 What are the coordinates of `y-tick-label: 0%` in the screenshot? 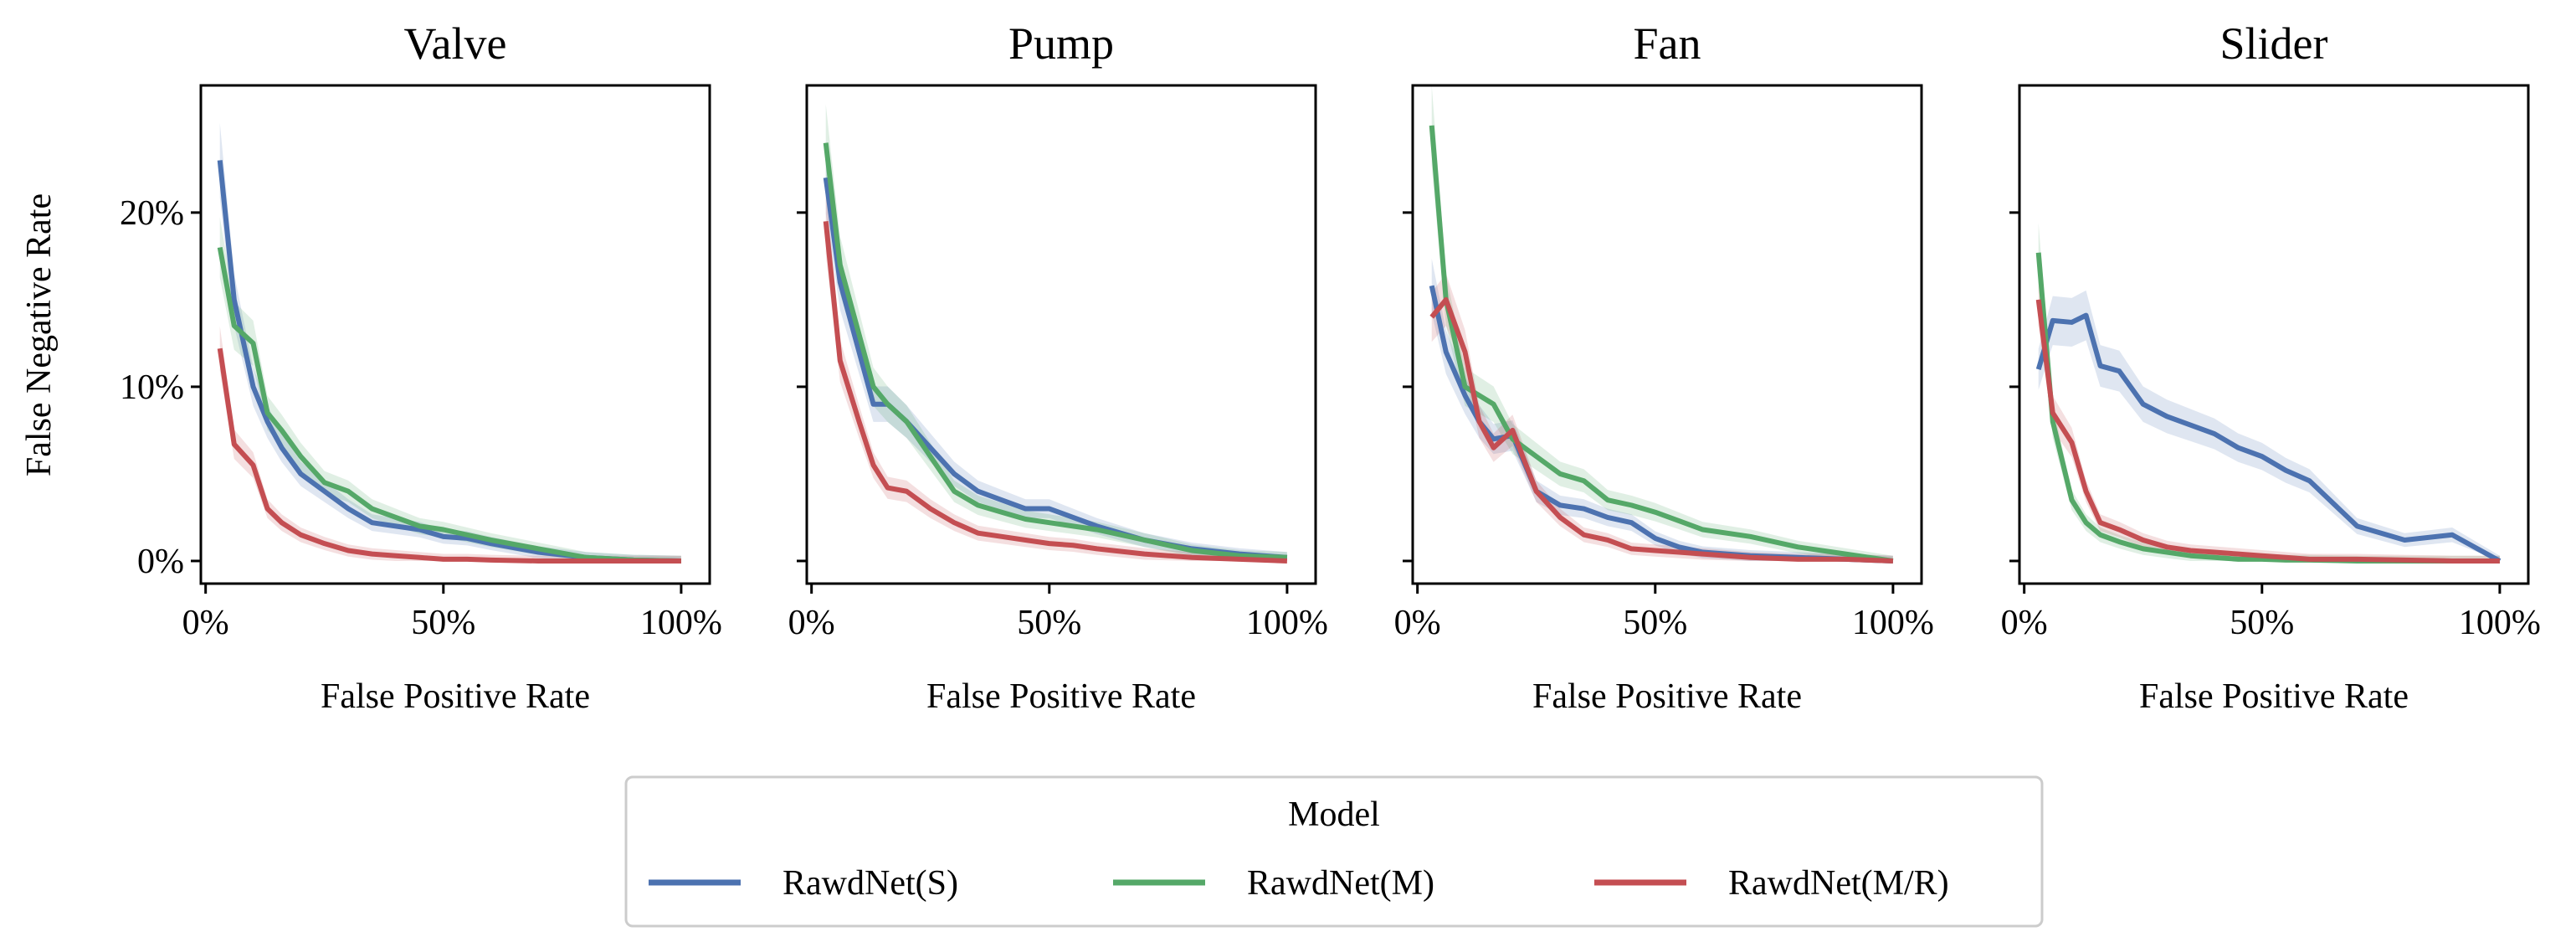 It's located at (160, 562).